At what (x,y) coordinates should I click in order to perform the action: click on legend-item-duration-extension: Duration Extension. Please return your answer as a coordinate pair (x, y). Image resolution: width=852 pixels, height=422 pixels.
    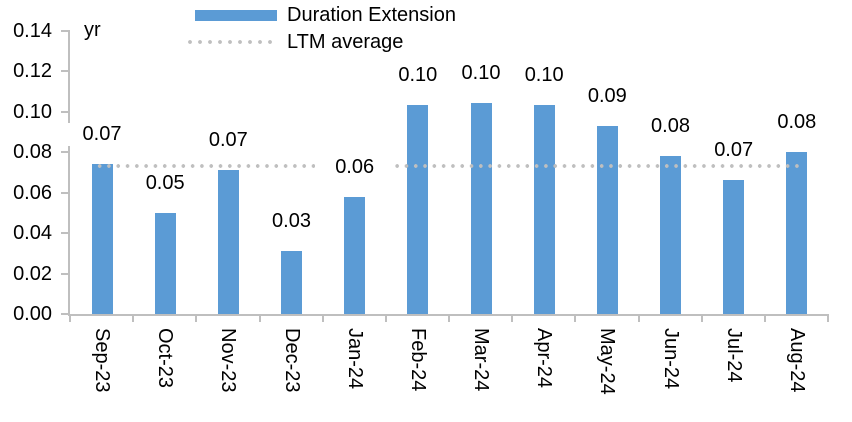
    Looking at the image, I should click on (325, 15).